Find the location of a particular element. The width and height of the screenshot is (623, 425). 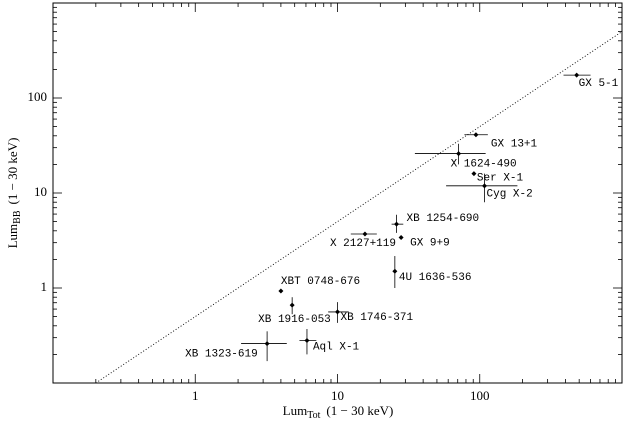

point-label: GX 5-1 is located at coordinates (599, 84).